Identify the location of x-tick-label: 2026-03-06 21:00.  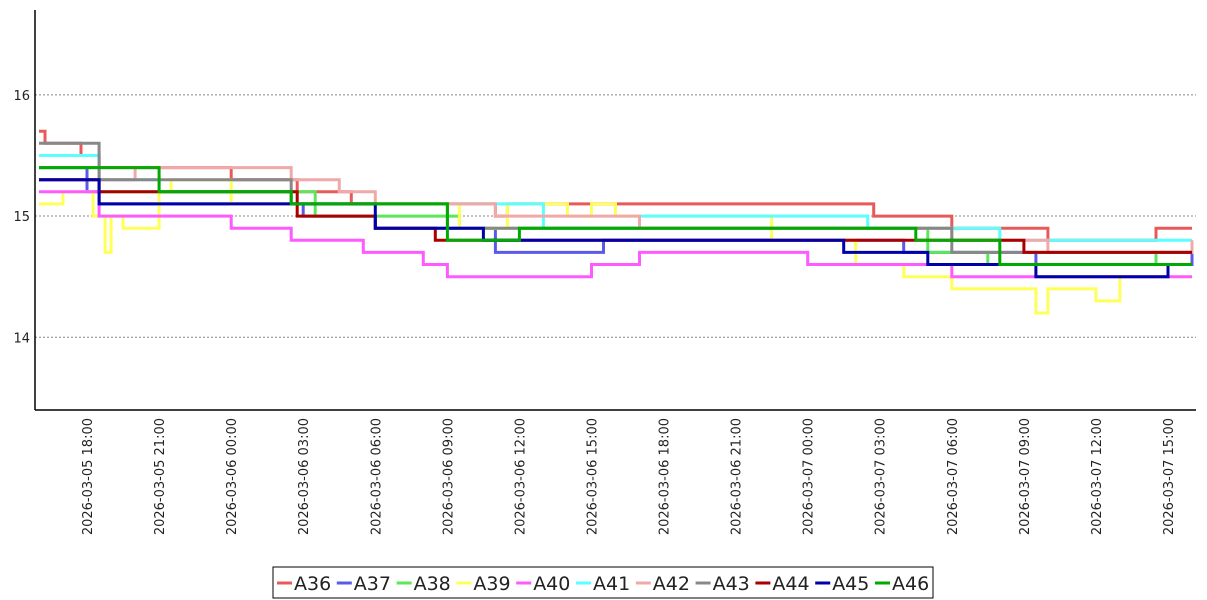
(737, 476).